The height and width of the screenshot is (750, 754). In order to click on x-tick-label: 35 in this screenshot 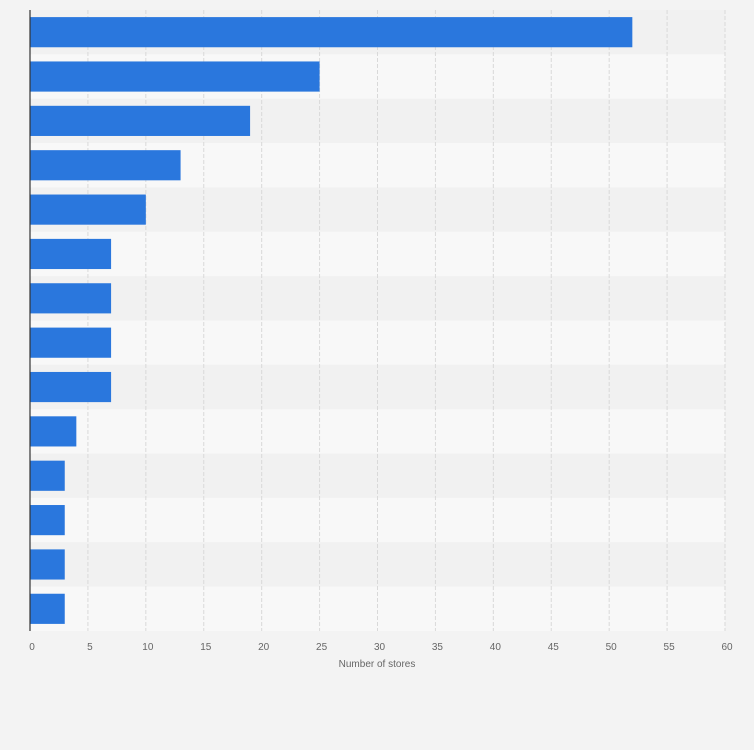, I will do `click(438, 647)`.